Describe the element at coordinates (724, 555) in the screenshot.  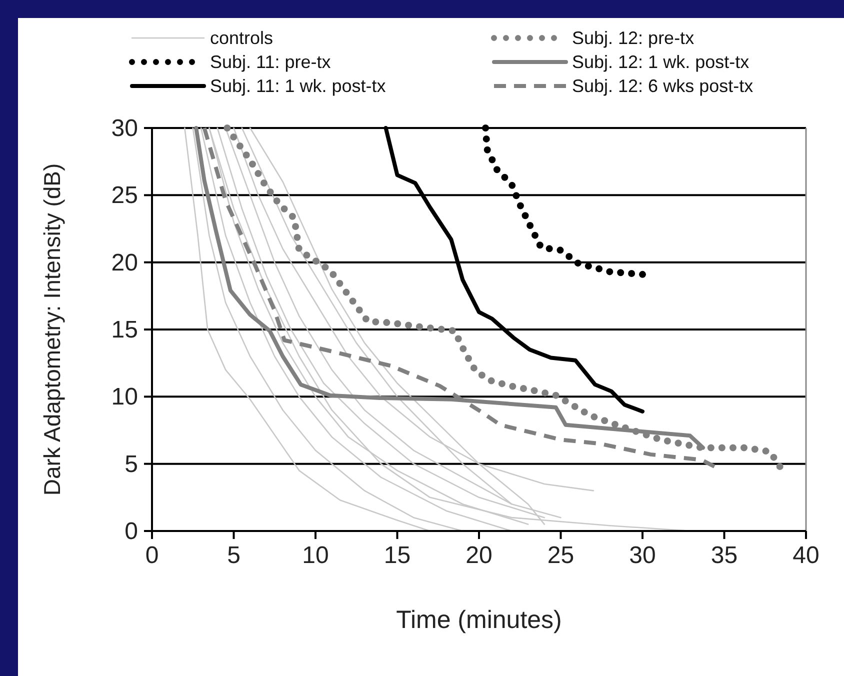
I see `x-tick-label: 35` at that location.